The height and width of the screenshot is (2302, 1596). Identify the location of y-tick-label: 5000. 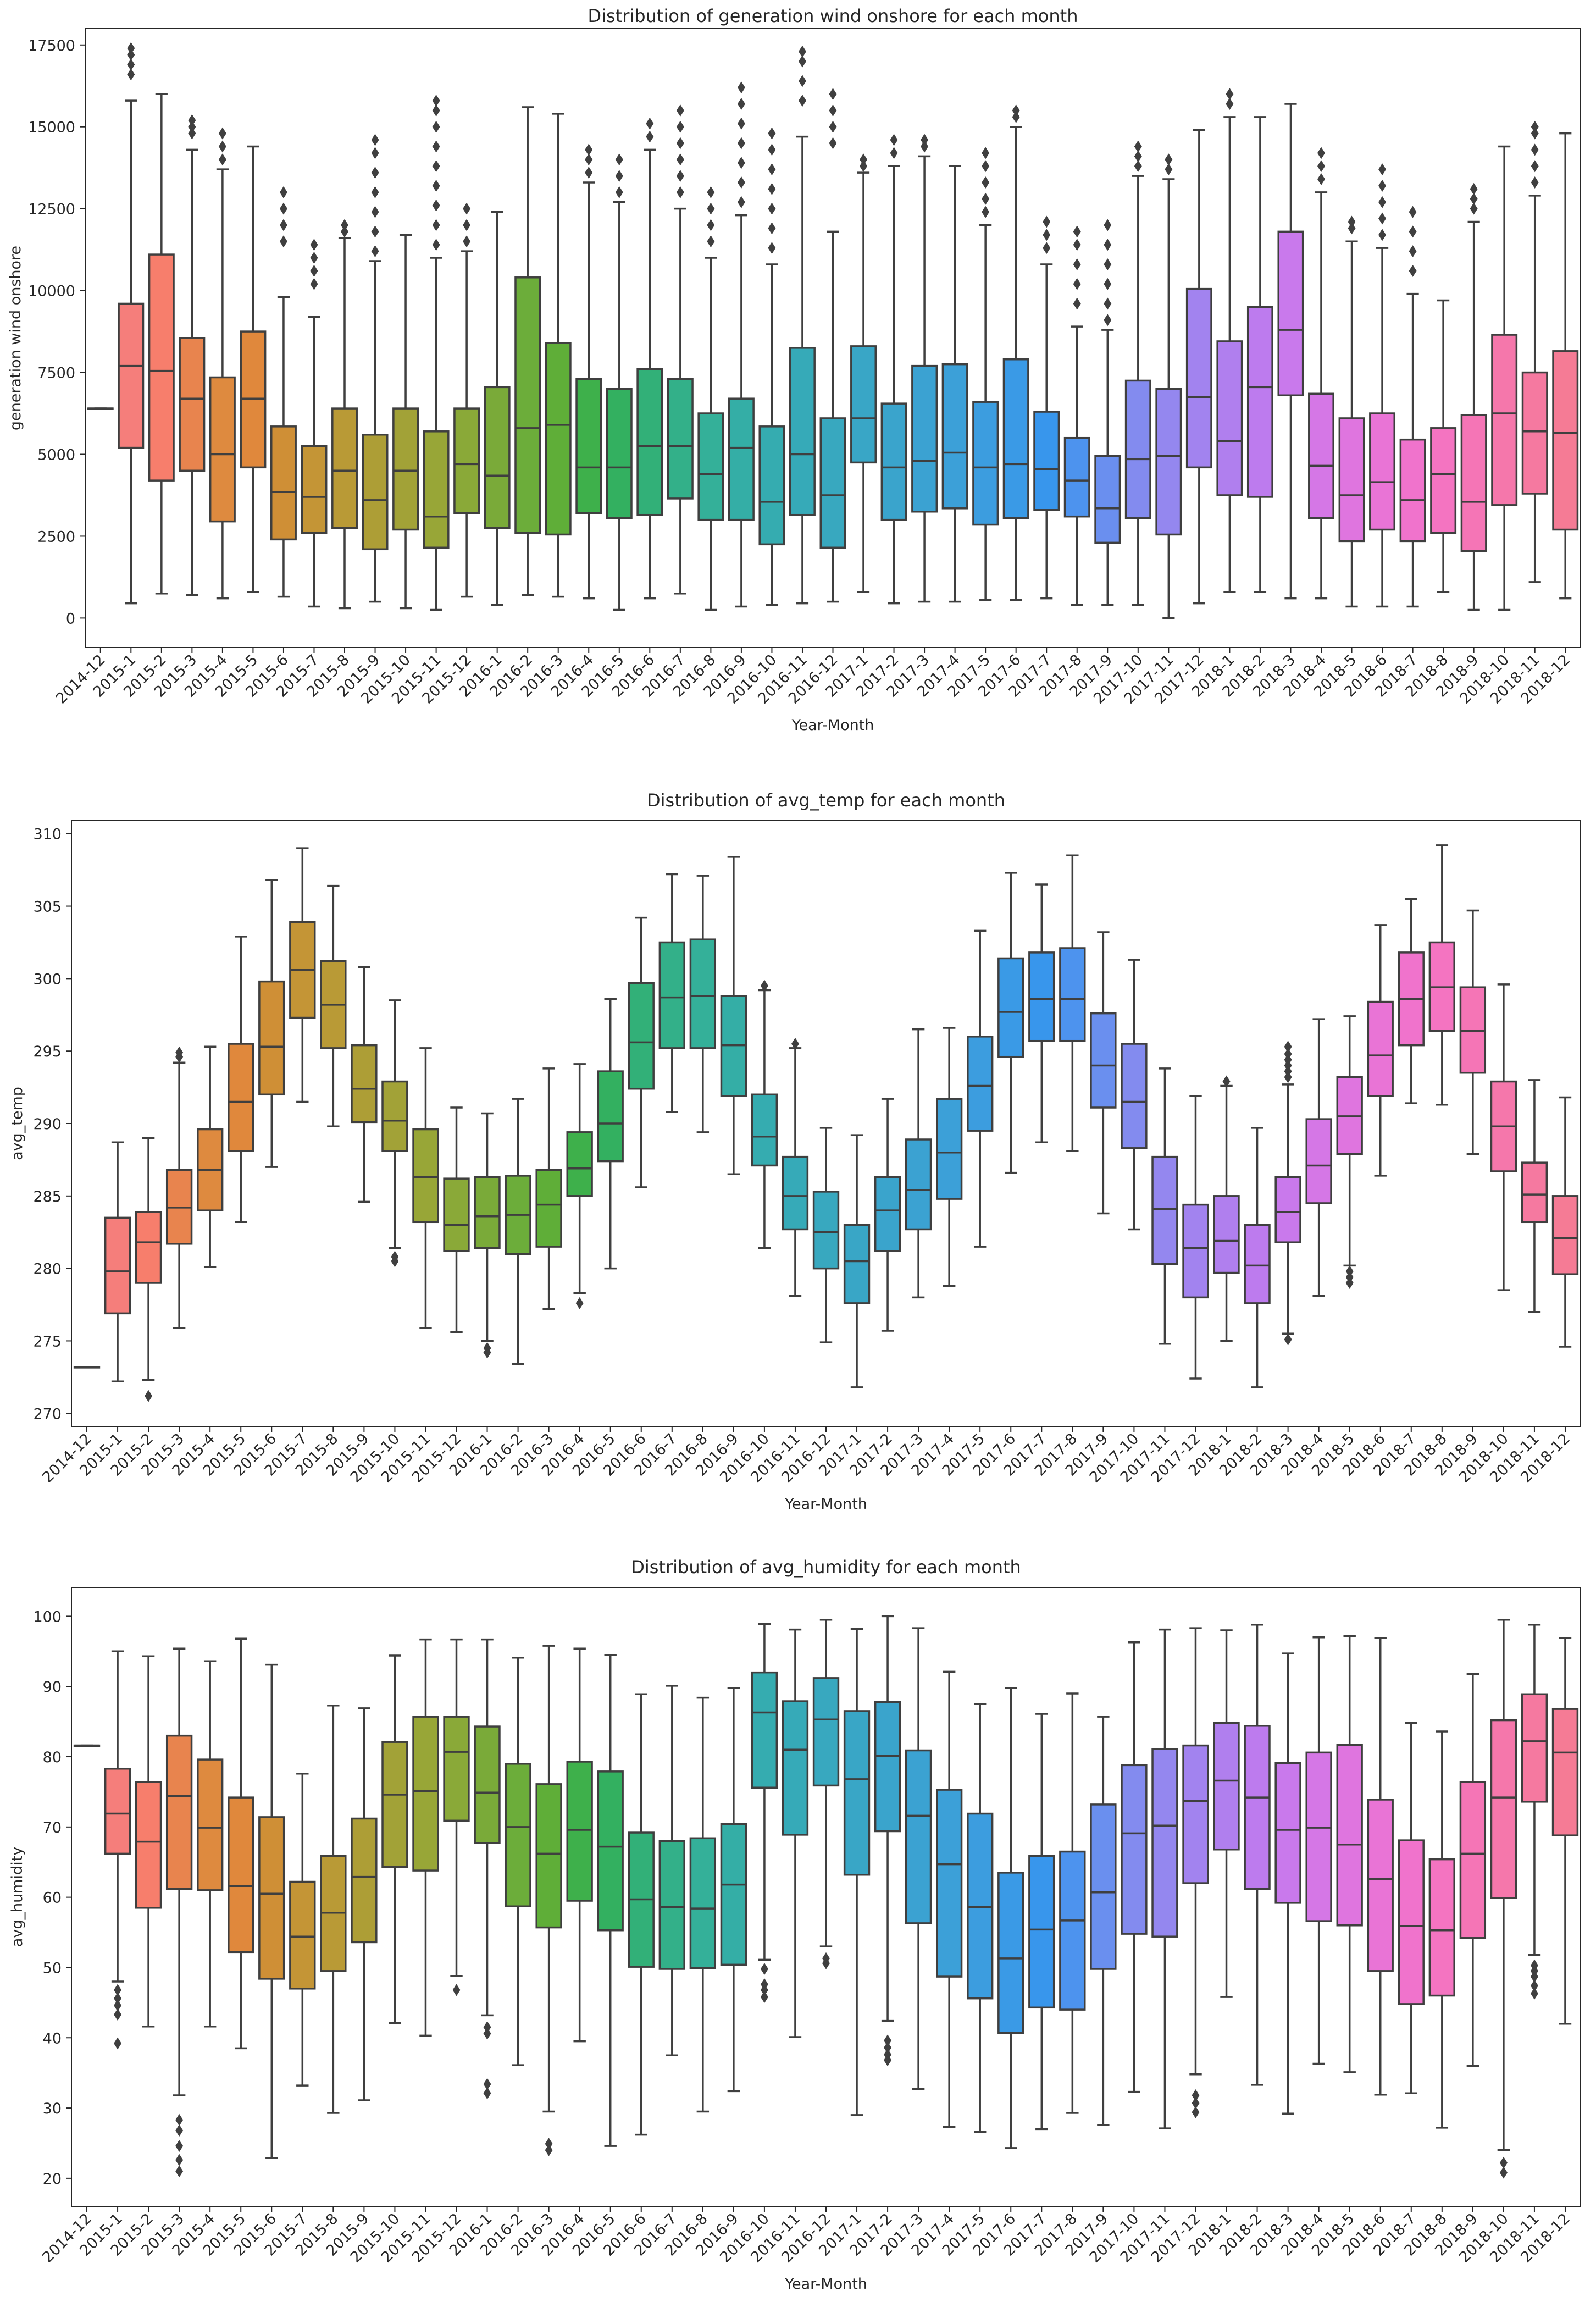
(56, 455).